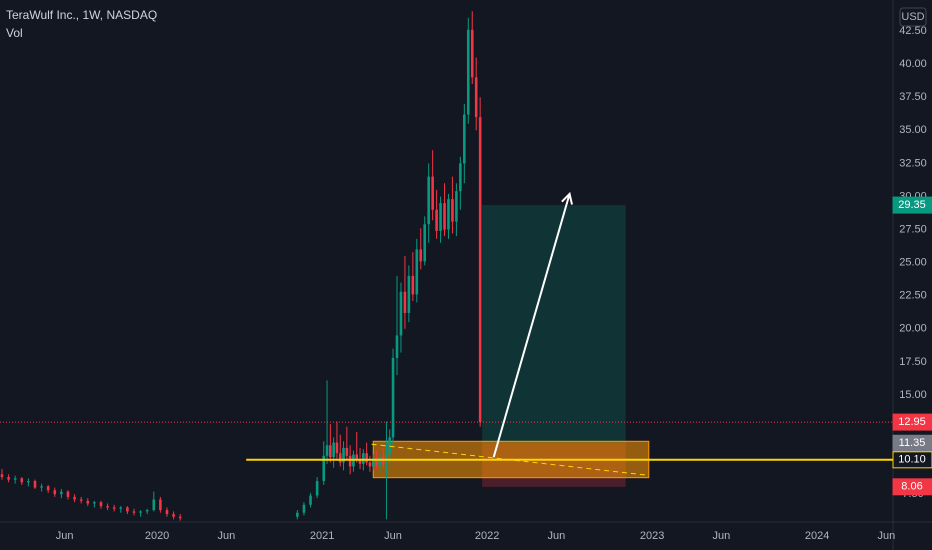  What do you see at coordinates (913, 64) in the screenshot?
I see `y-tick-label: 40.00` at bounding box center [913, 64].